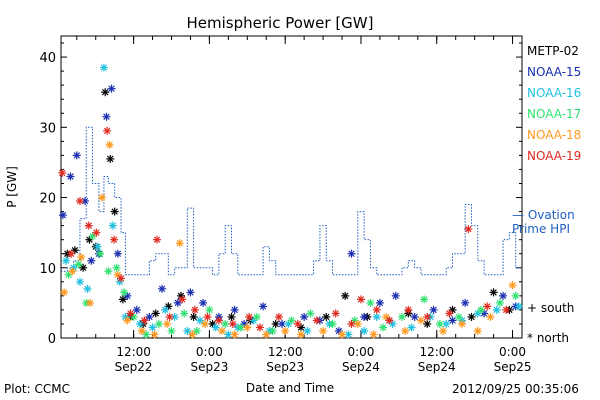 This screenshot has width=600, height=400. Describe the element at coordinates (512, 352) in the screenshot. I see `x-tick-time: 0:00` at that location.